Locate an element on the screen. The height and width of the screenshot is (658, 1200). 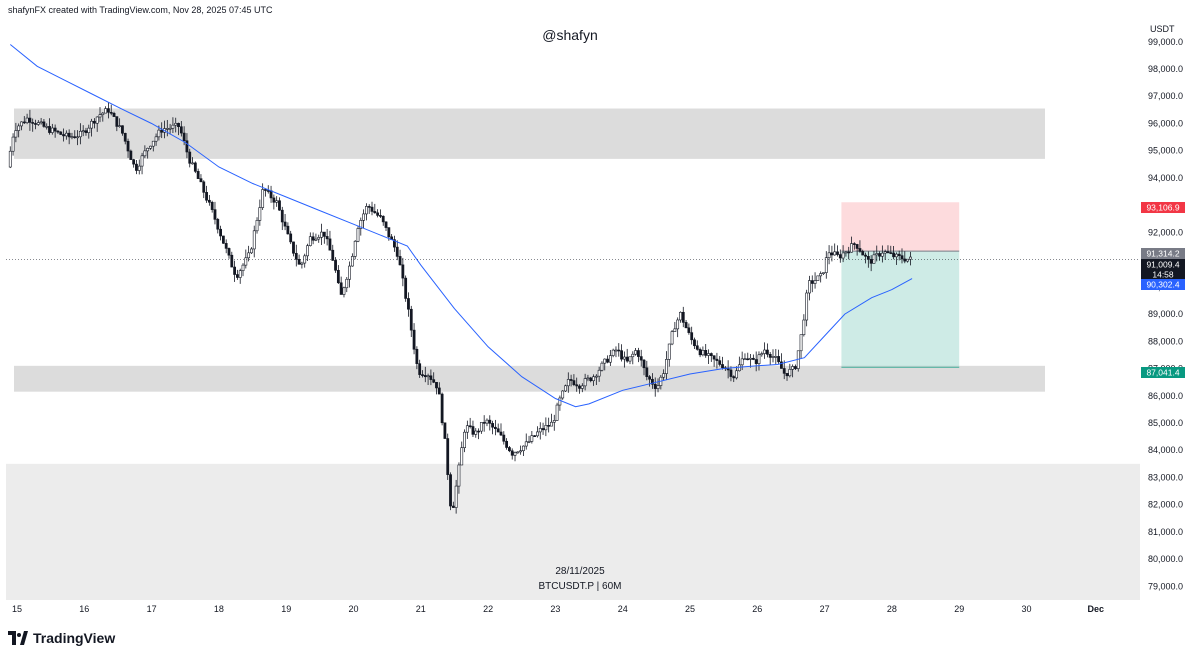
price-tick-label: 96,000.0 is located at coordinates (1165, 123).